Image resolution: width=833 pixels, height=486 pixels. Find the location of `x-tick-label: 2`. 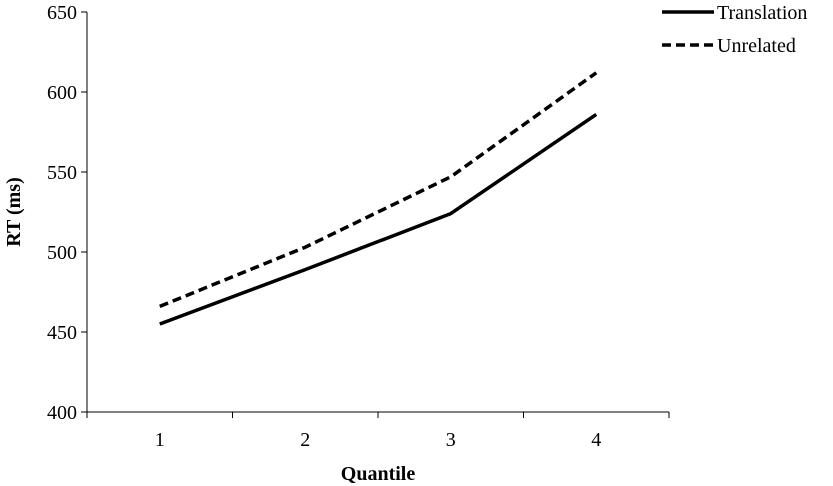

x-tick-label: 2 is located at coordinates (305, 440).